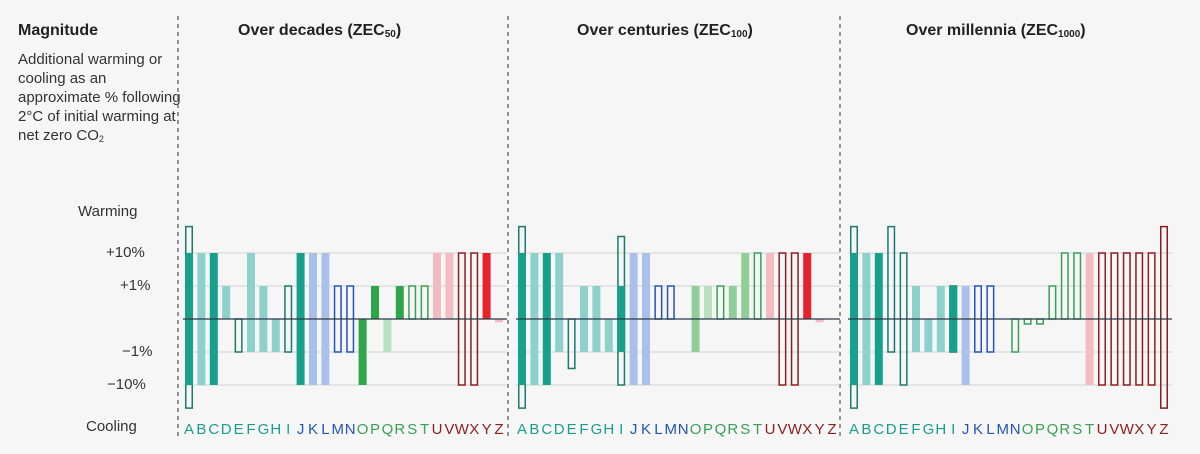 The height and width of the screenshot is (454, 1200). I want to click on category-label-p2-E: E, so click(904, 429).